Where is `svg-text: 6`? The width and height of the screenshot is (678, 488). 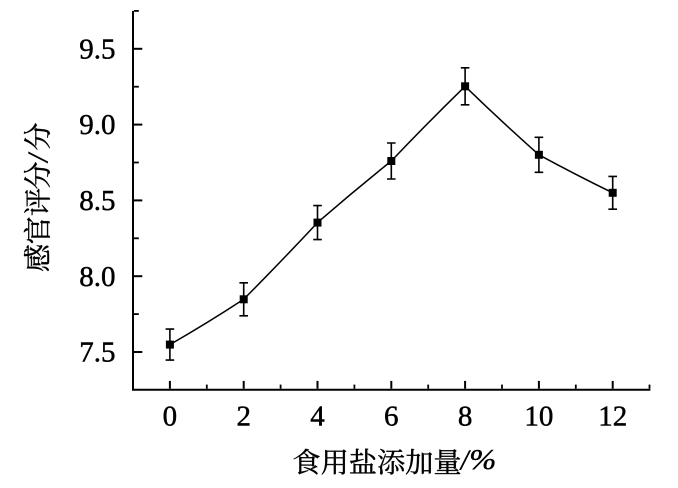 svg-text: 6 is located at coordinates (391, 416).